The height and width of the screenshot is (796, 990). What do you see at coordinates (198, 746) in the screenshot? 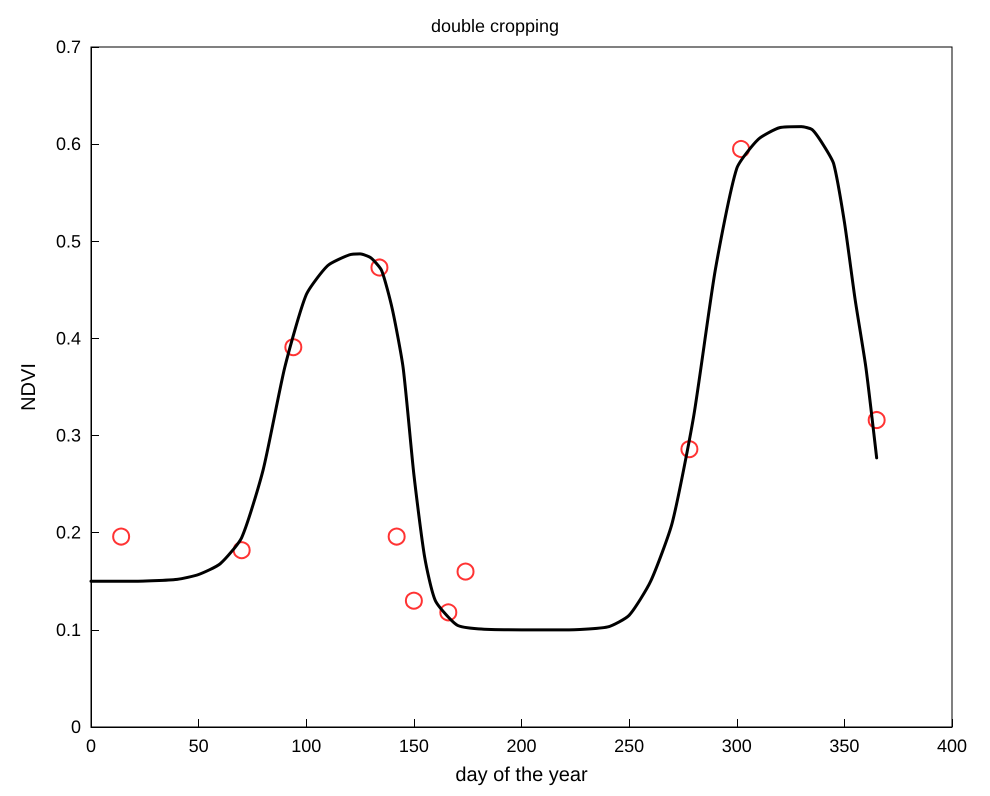
I see `x-tick-label: 50` at bounding box center [198, 746].